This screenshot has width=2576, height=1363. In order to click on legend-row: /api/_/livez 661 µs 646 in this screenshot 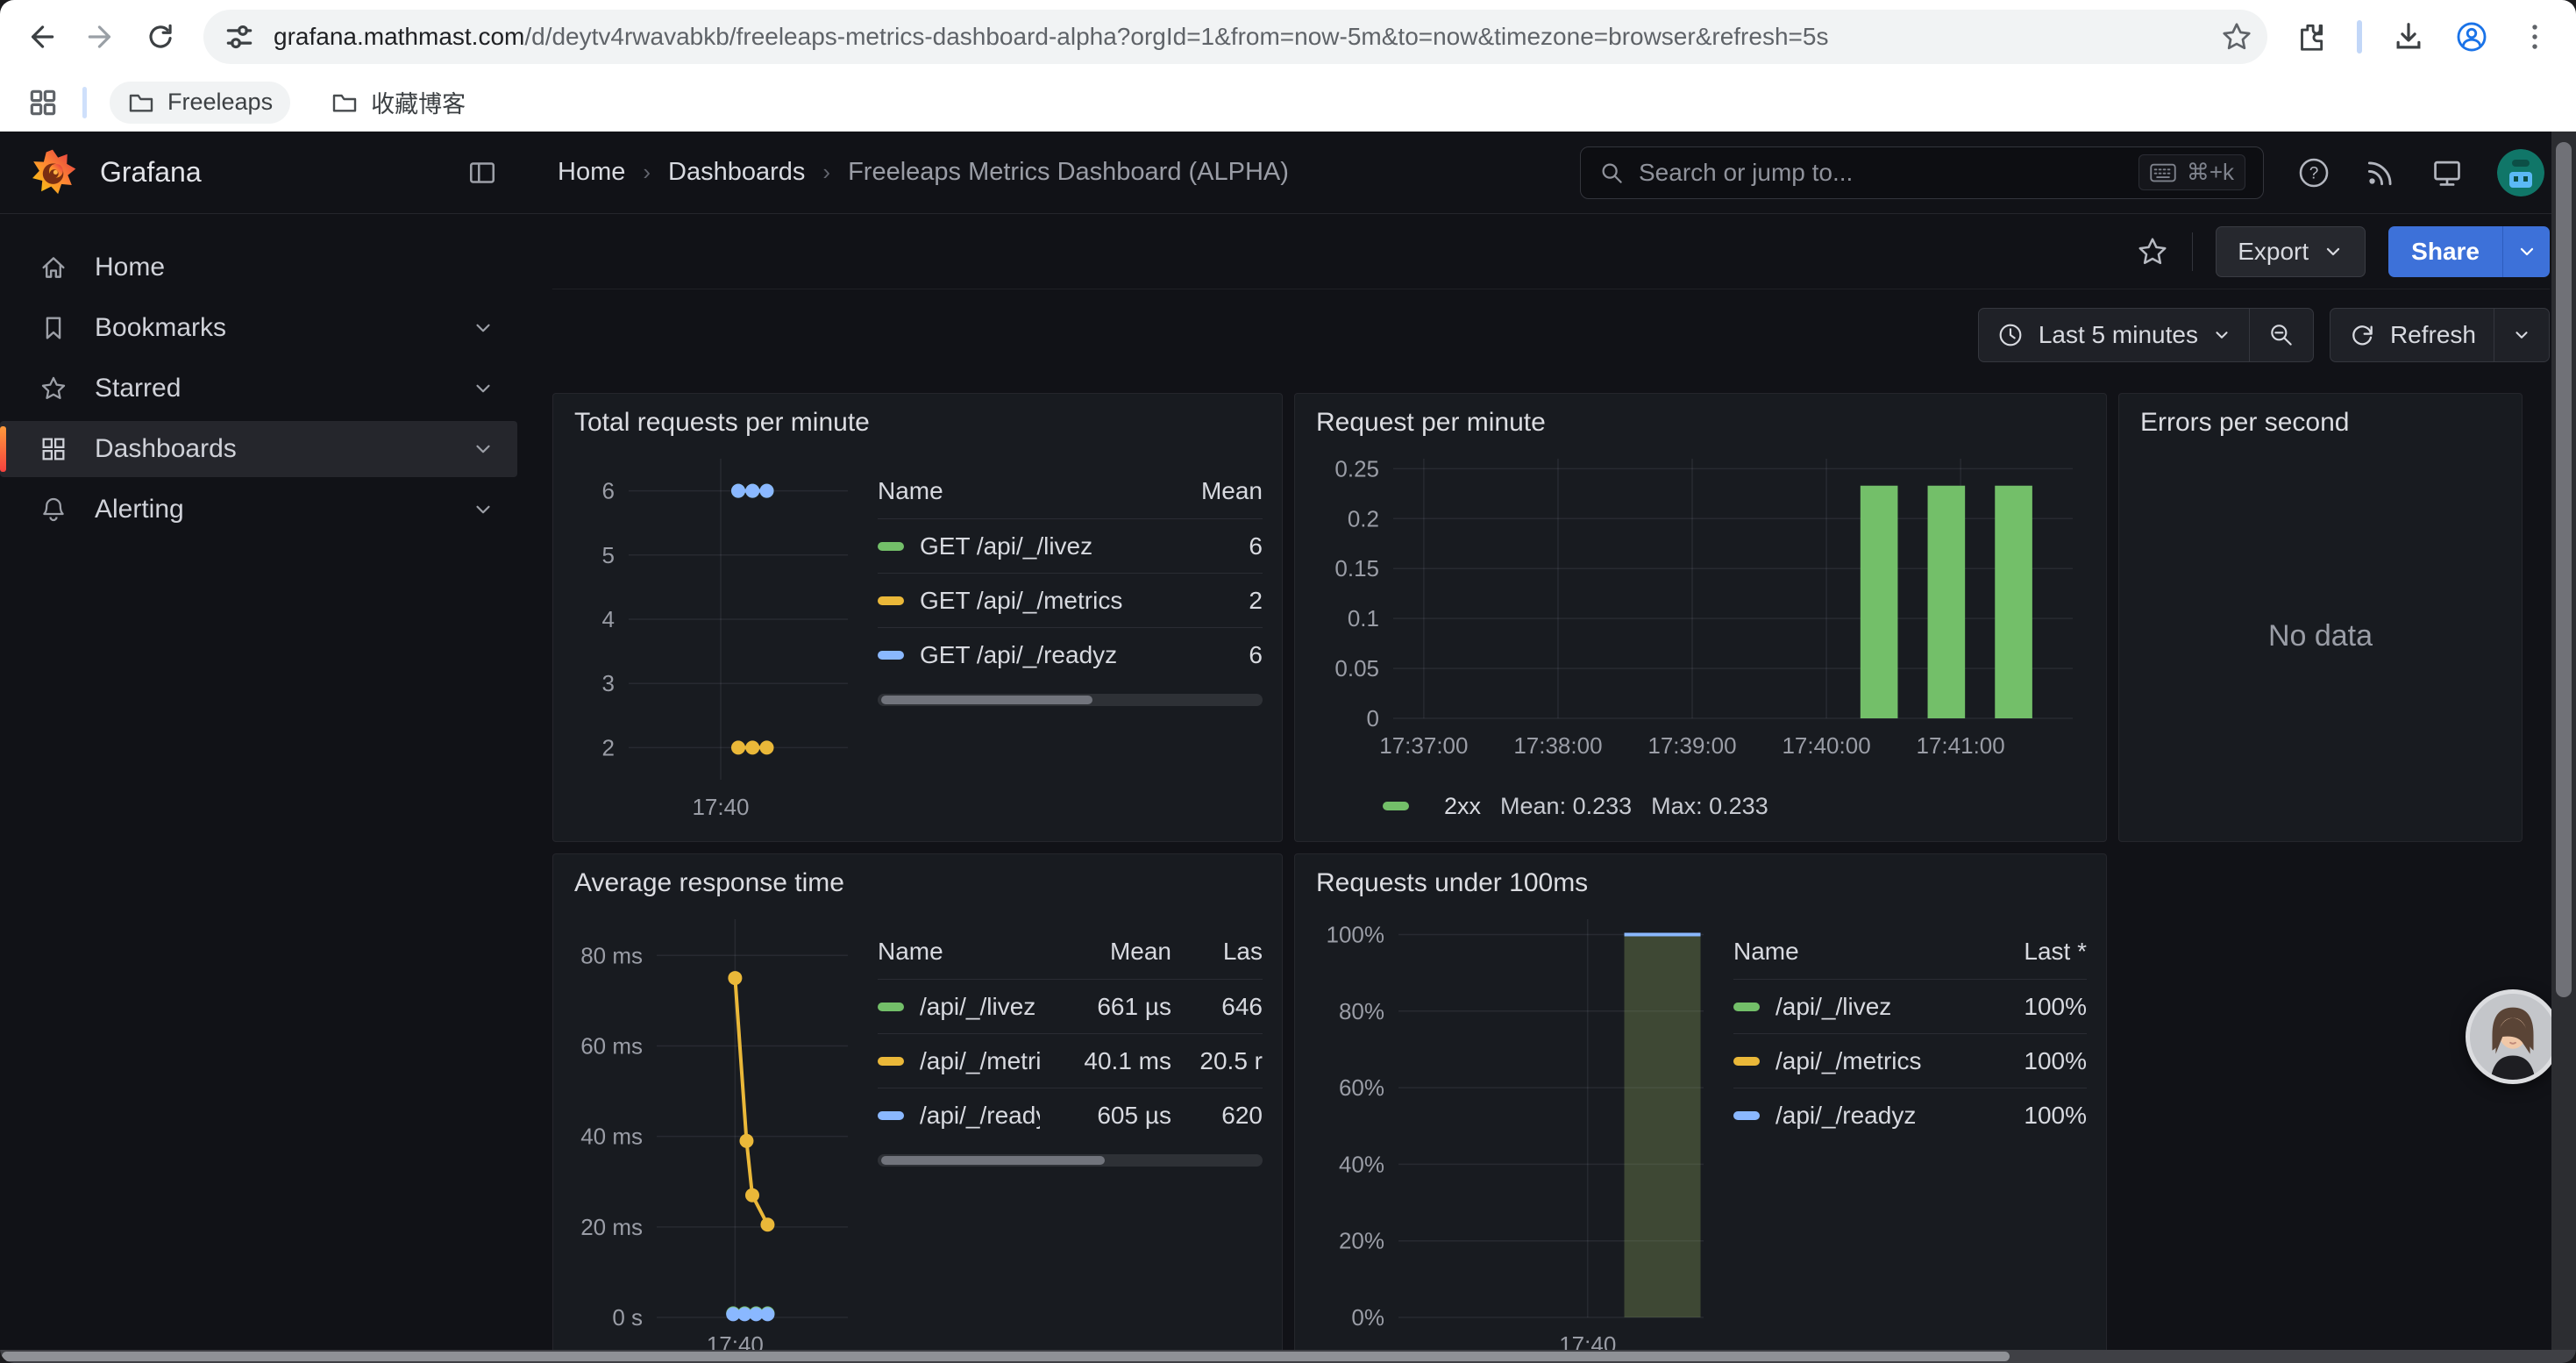, I will do `click(1070, 1006)`.